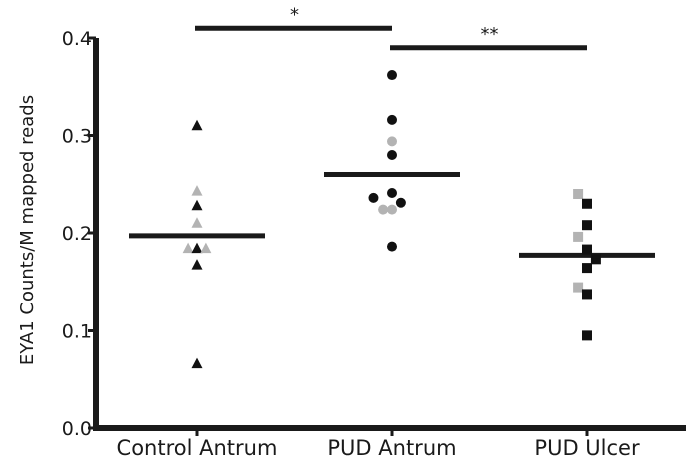 This screenshot has width=690, height=464. I want to click on significance-label: **, so click(490, 34).